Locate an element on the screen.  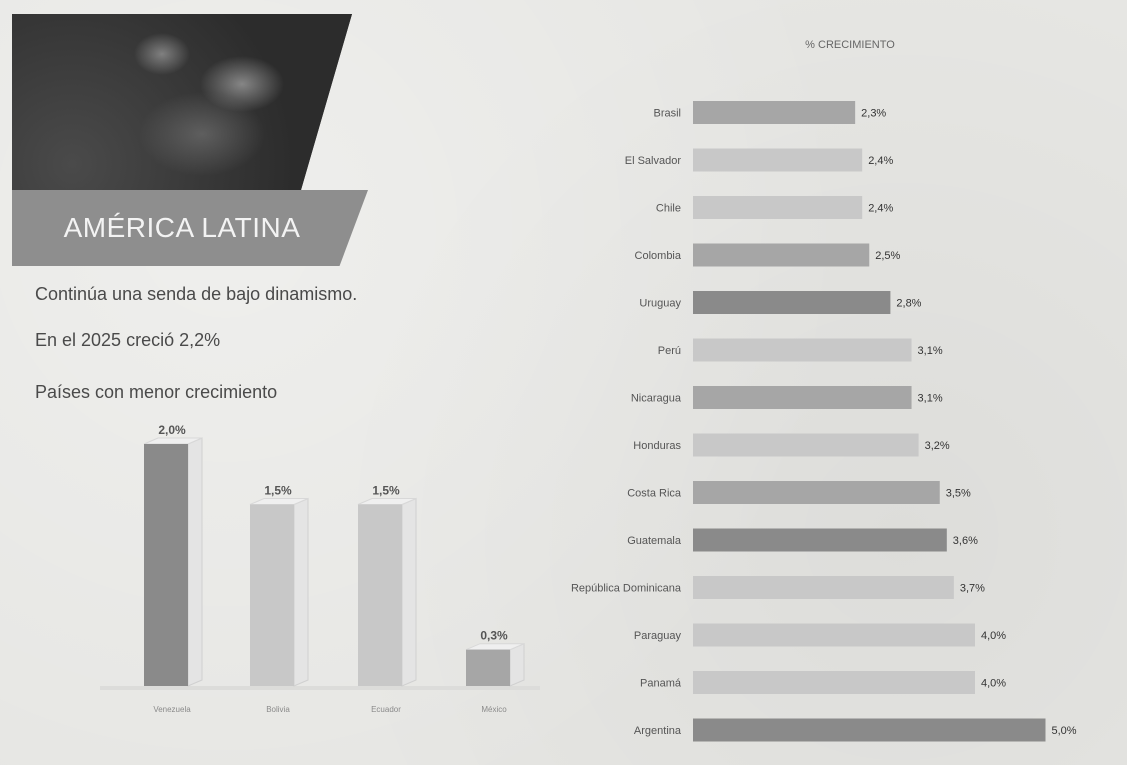
category-label: México is located at coordinates (494, 709).